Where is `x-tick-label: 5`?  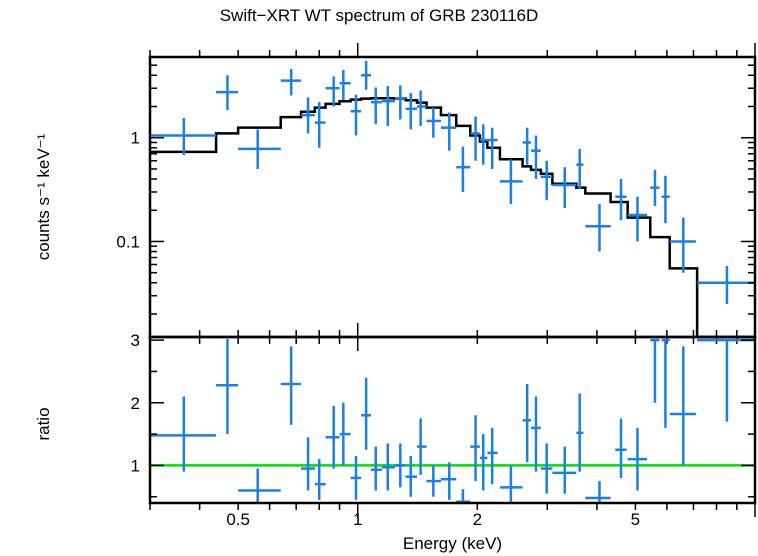
x-tick-label: 5 is located at coordinates (635, 519).